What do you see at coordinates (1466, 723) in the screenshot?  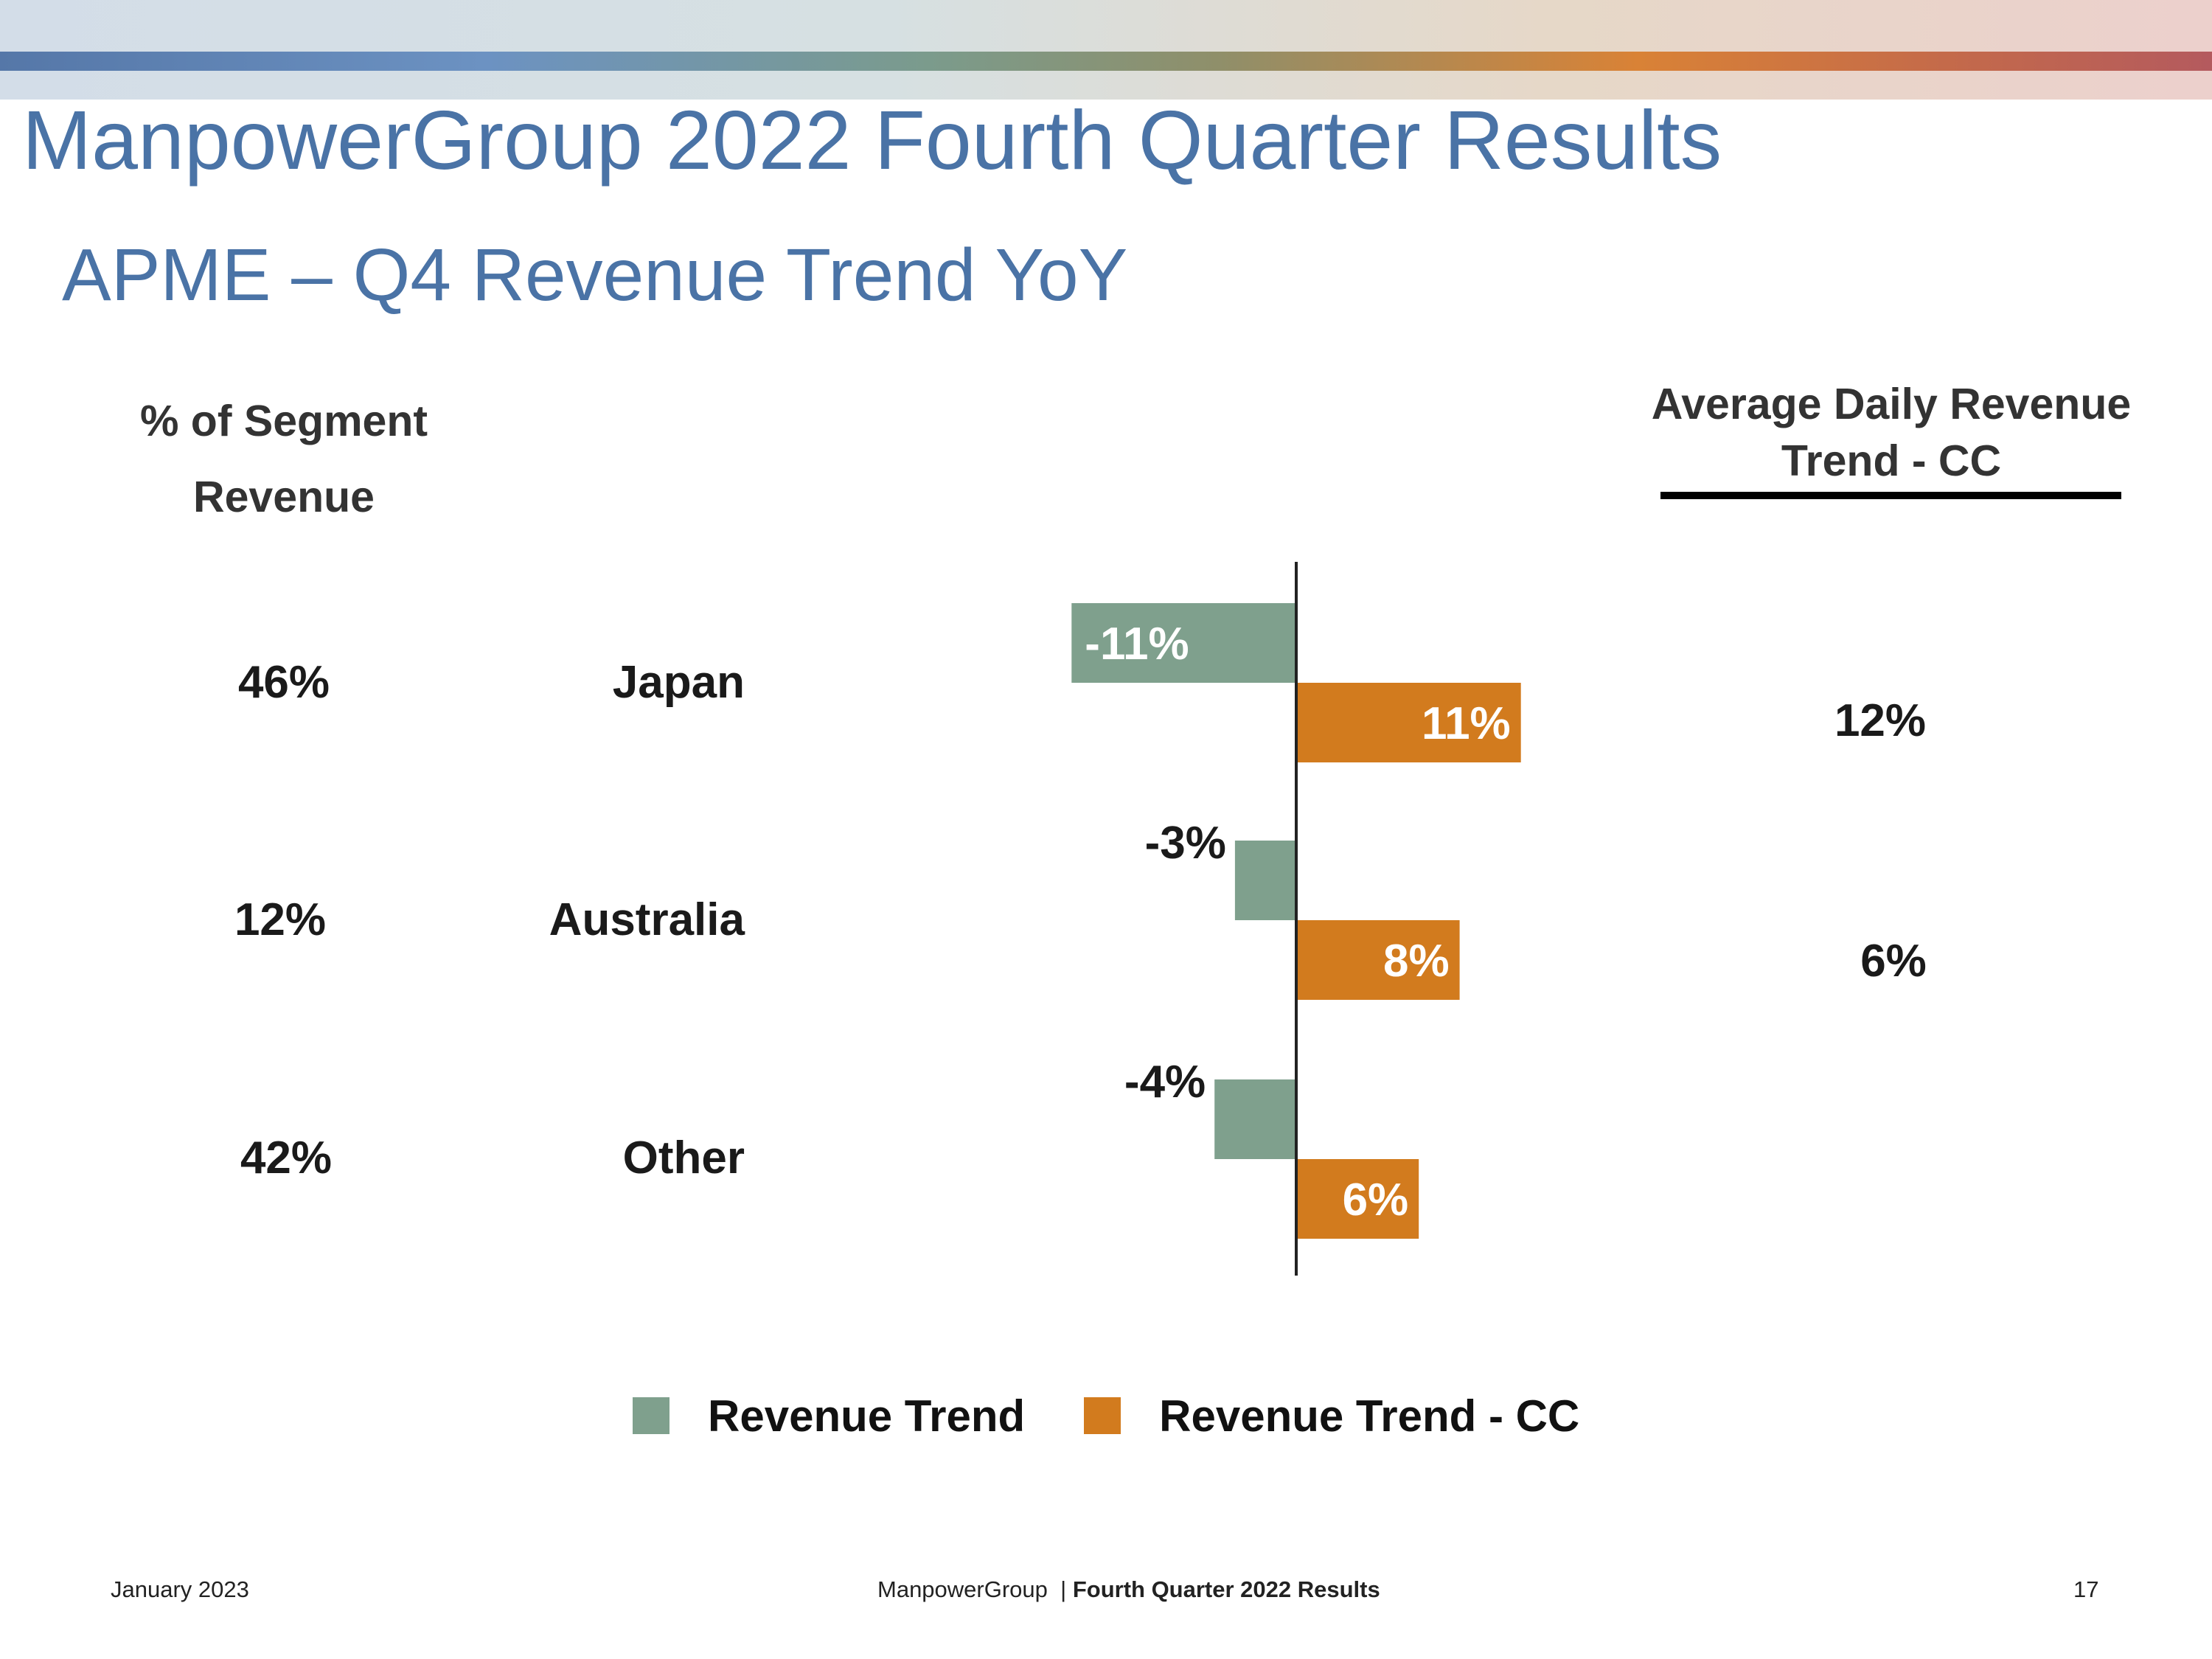 I see `data-label-japan-revenue-trend-cc: 11%` at bounding box center [1466, 723].